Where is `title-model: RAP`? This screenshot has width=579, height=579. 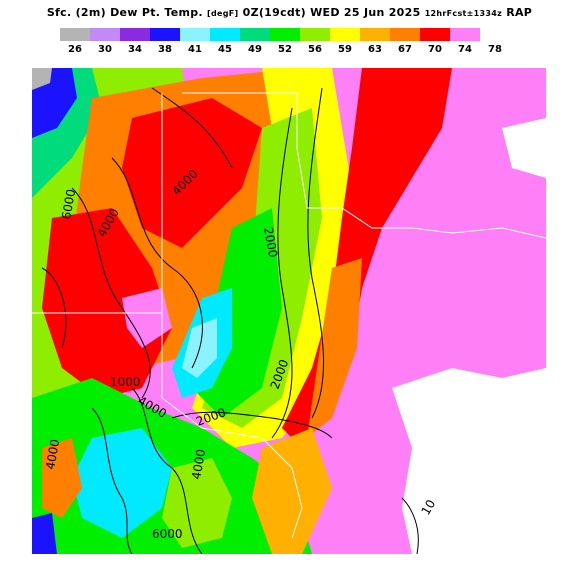
title-model: RAP is located at coordinates (517, 12).